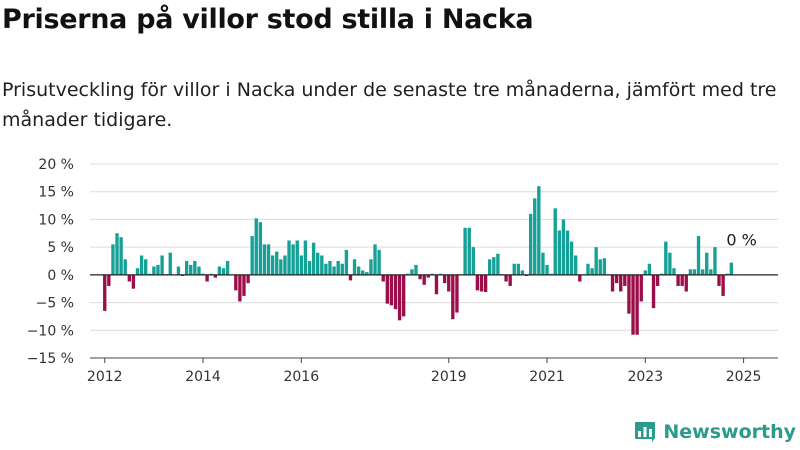 The image size is (800, 450). What do you see at coordinates (105, 377) in the screenshot?
I see `x-tick-label: 2012` at bounding box center [105, 377].